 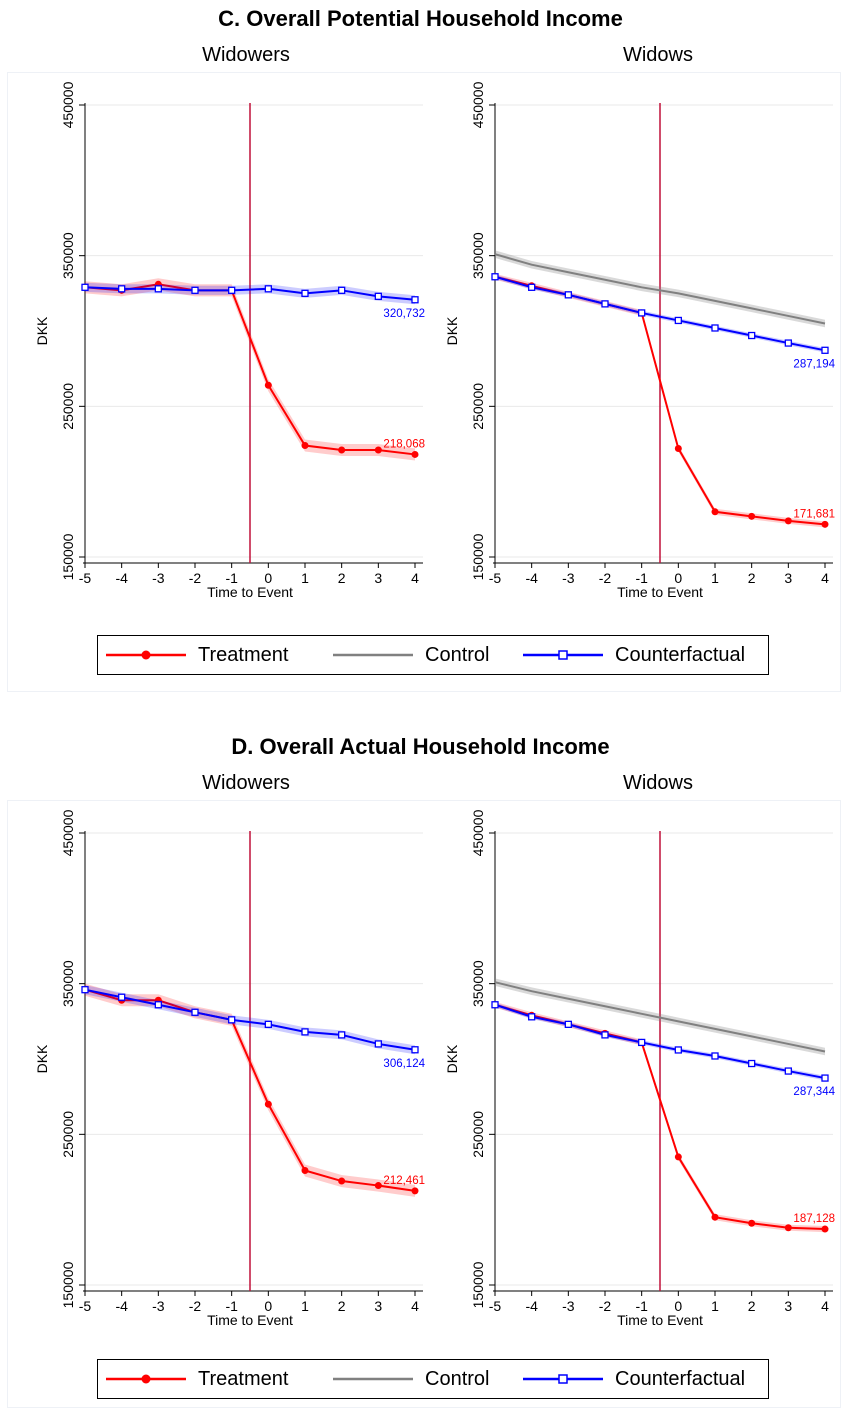 I want to click on treatment-band, so click(x=250, y=1090).